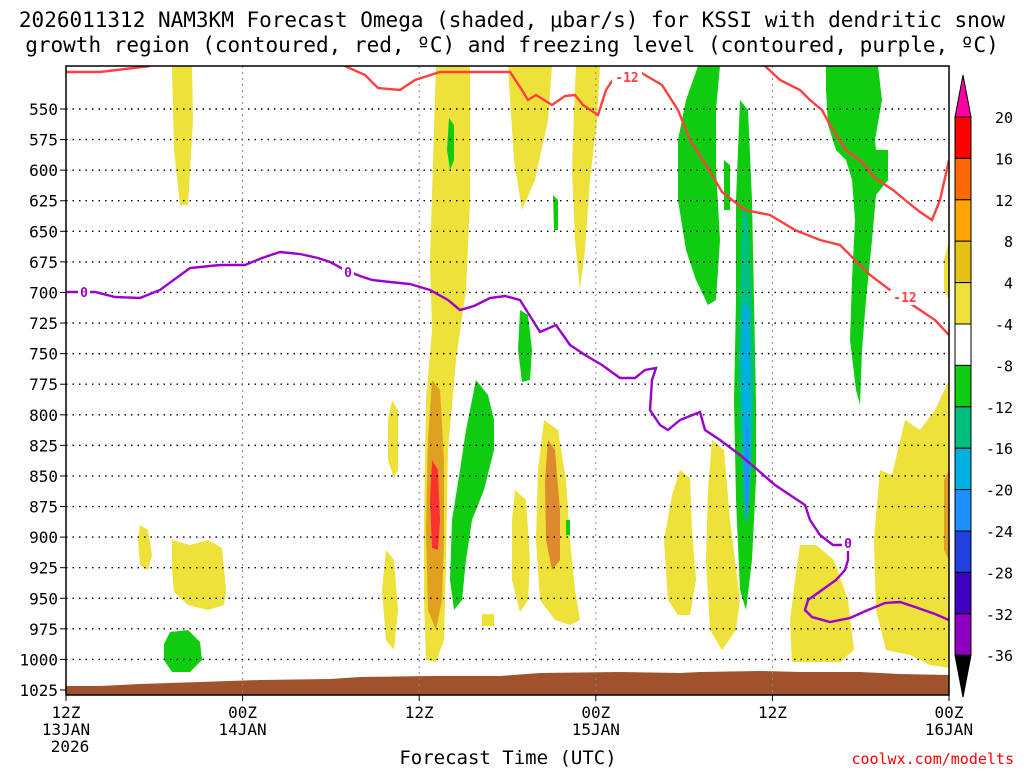  Describe the element at coordinates (1004, 159) in the screenshot. I see `colorbar-label: 16` at that location.